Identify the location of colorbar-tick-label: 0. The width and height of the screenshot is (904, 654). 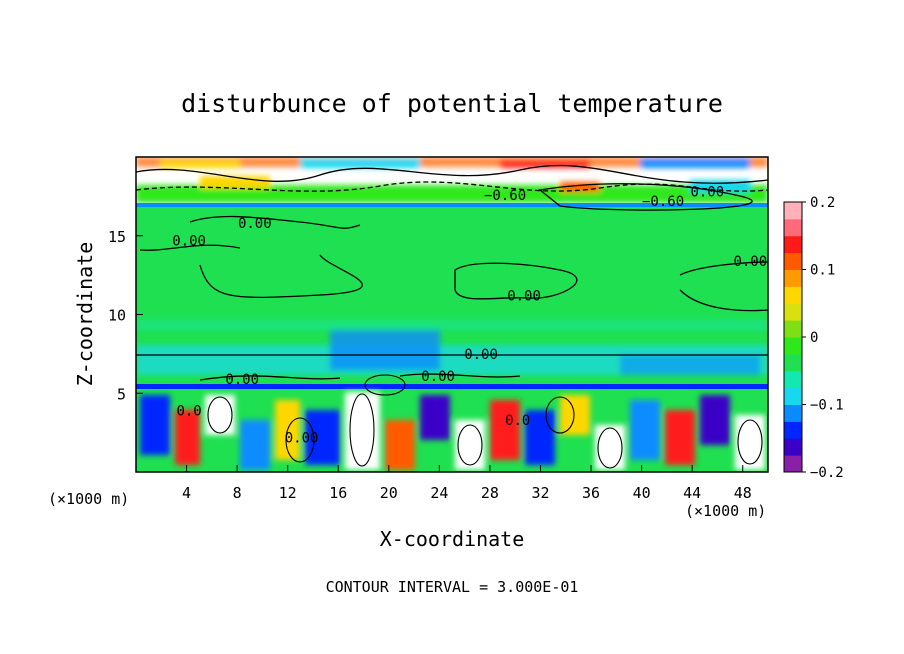
(814, 338).